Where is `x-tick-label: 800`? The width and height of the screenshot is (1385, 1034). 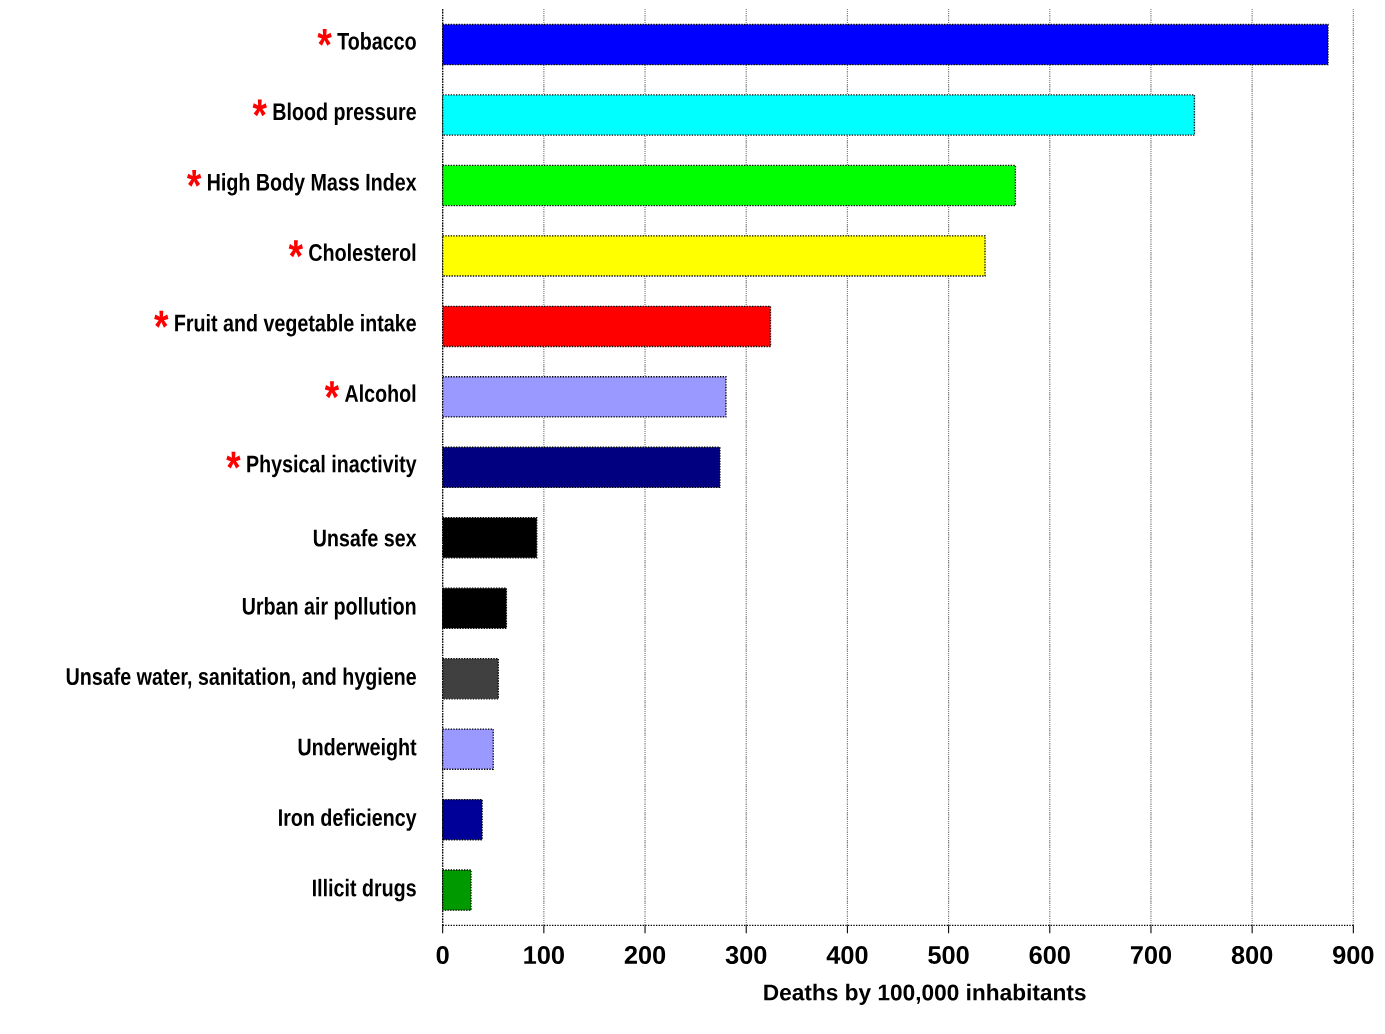
x-tick-label: 800 is located at coordinates (1252, 955).